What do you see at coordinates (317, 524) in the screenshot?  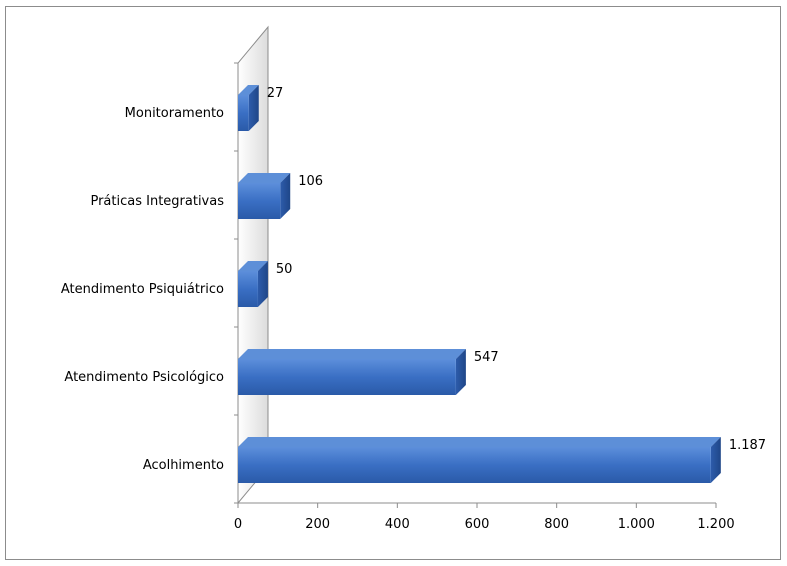 I see `x-tick-label: 200` at bounding box center [317, 524].